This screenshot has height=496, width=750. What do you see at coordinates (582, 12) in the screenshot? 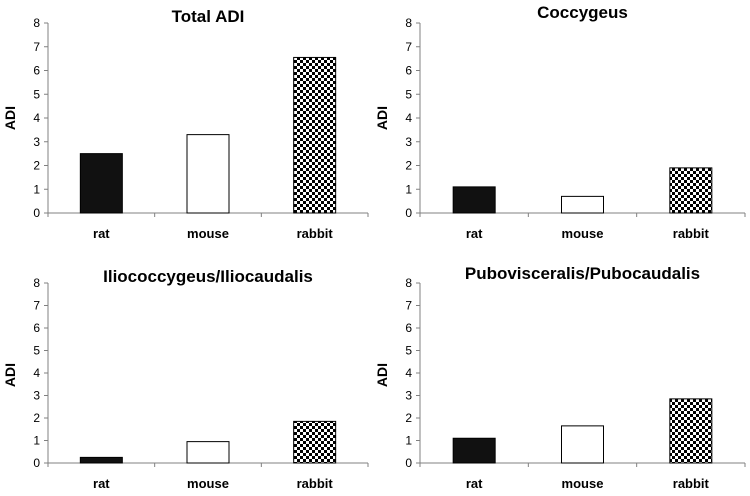
I see `chart-title: Coccygeus` at bounding box center [582, 12].